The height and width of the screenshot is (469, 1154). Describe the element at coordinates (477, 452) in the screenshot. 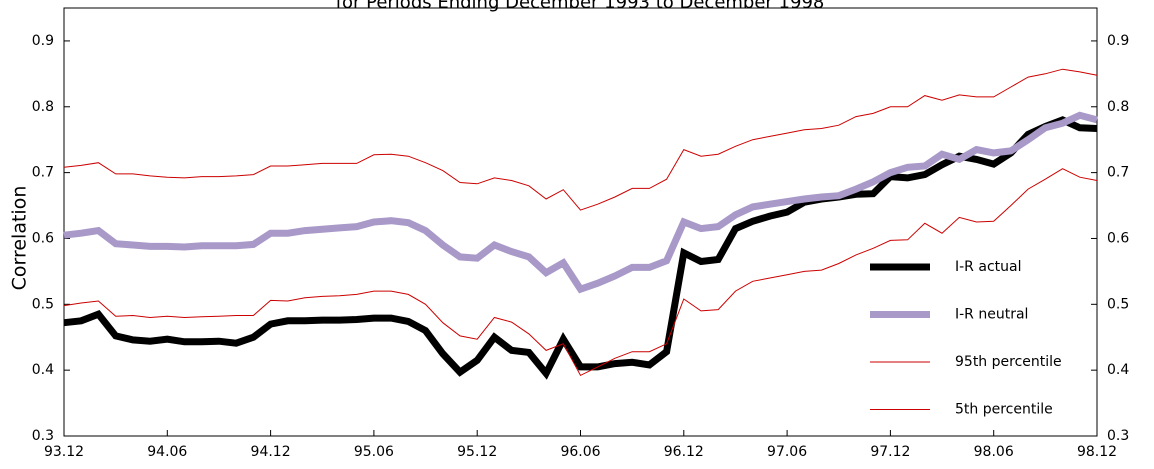

I see `x-tick-label: 95.12` at that location.